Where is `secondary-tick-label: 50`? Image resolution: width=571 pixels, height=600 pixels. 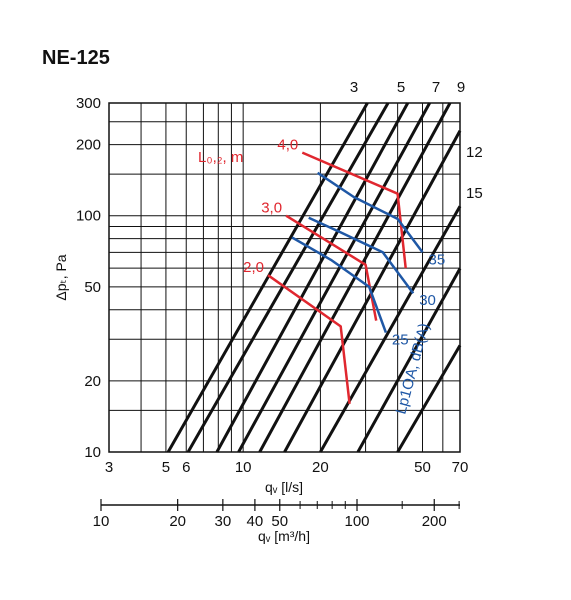 secondary-tick-label: 50 is located at coordinates (279, 521).